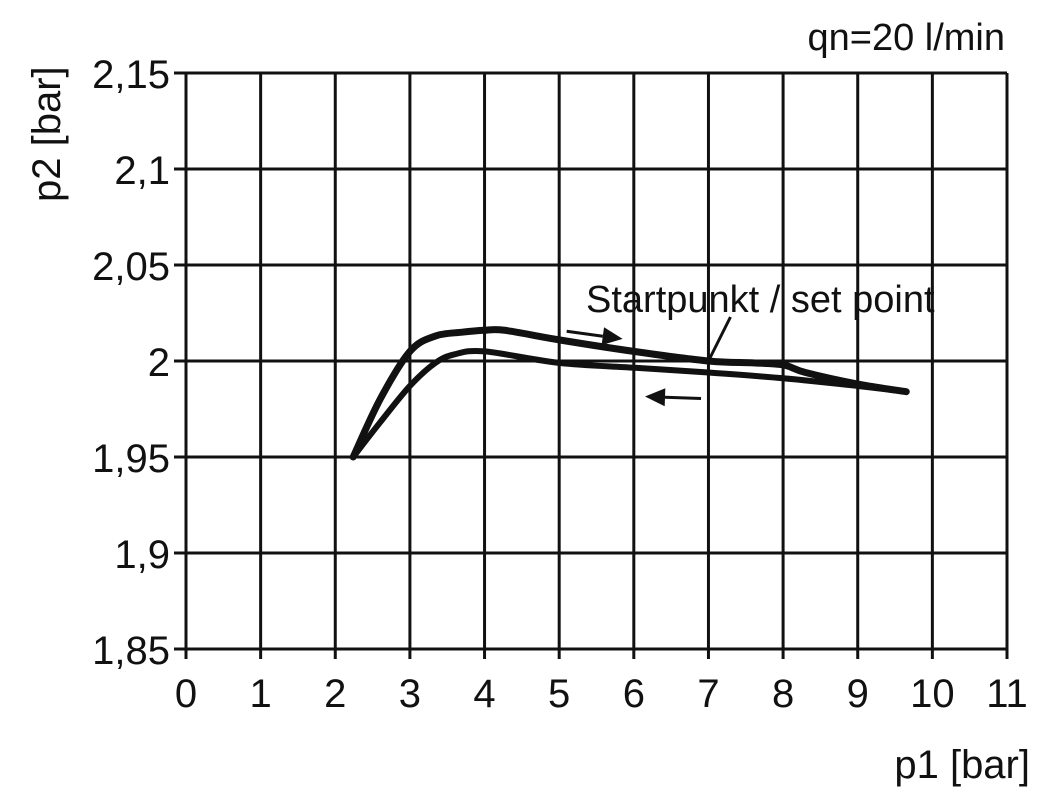 The height and width of the screenshot is (803, 1051). Describe the element at coordinates (683, 397) in the screenshot. I see `direction-arrow-decreasing` at that location.